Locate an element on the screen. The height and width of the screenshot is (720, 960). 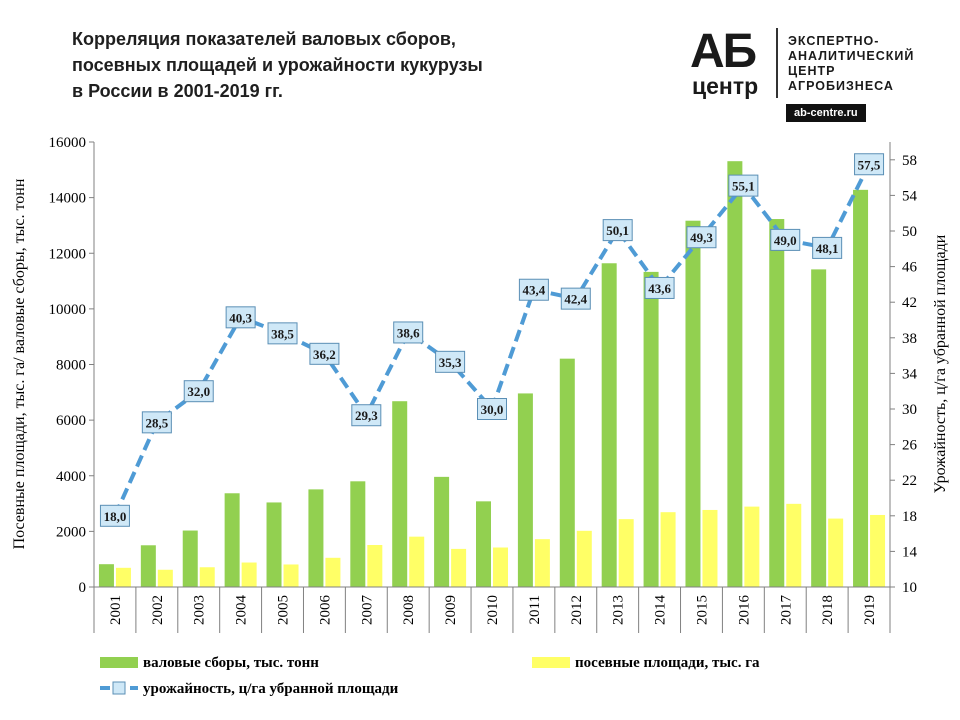
yield-data-label: 30,0 is located at coordinates (492, 409).